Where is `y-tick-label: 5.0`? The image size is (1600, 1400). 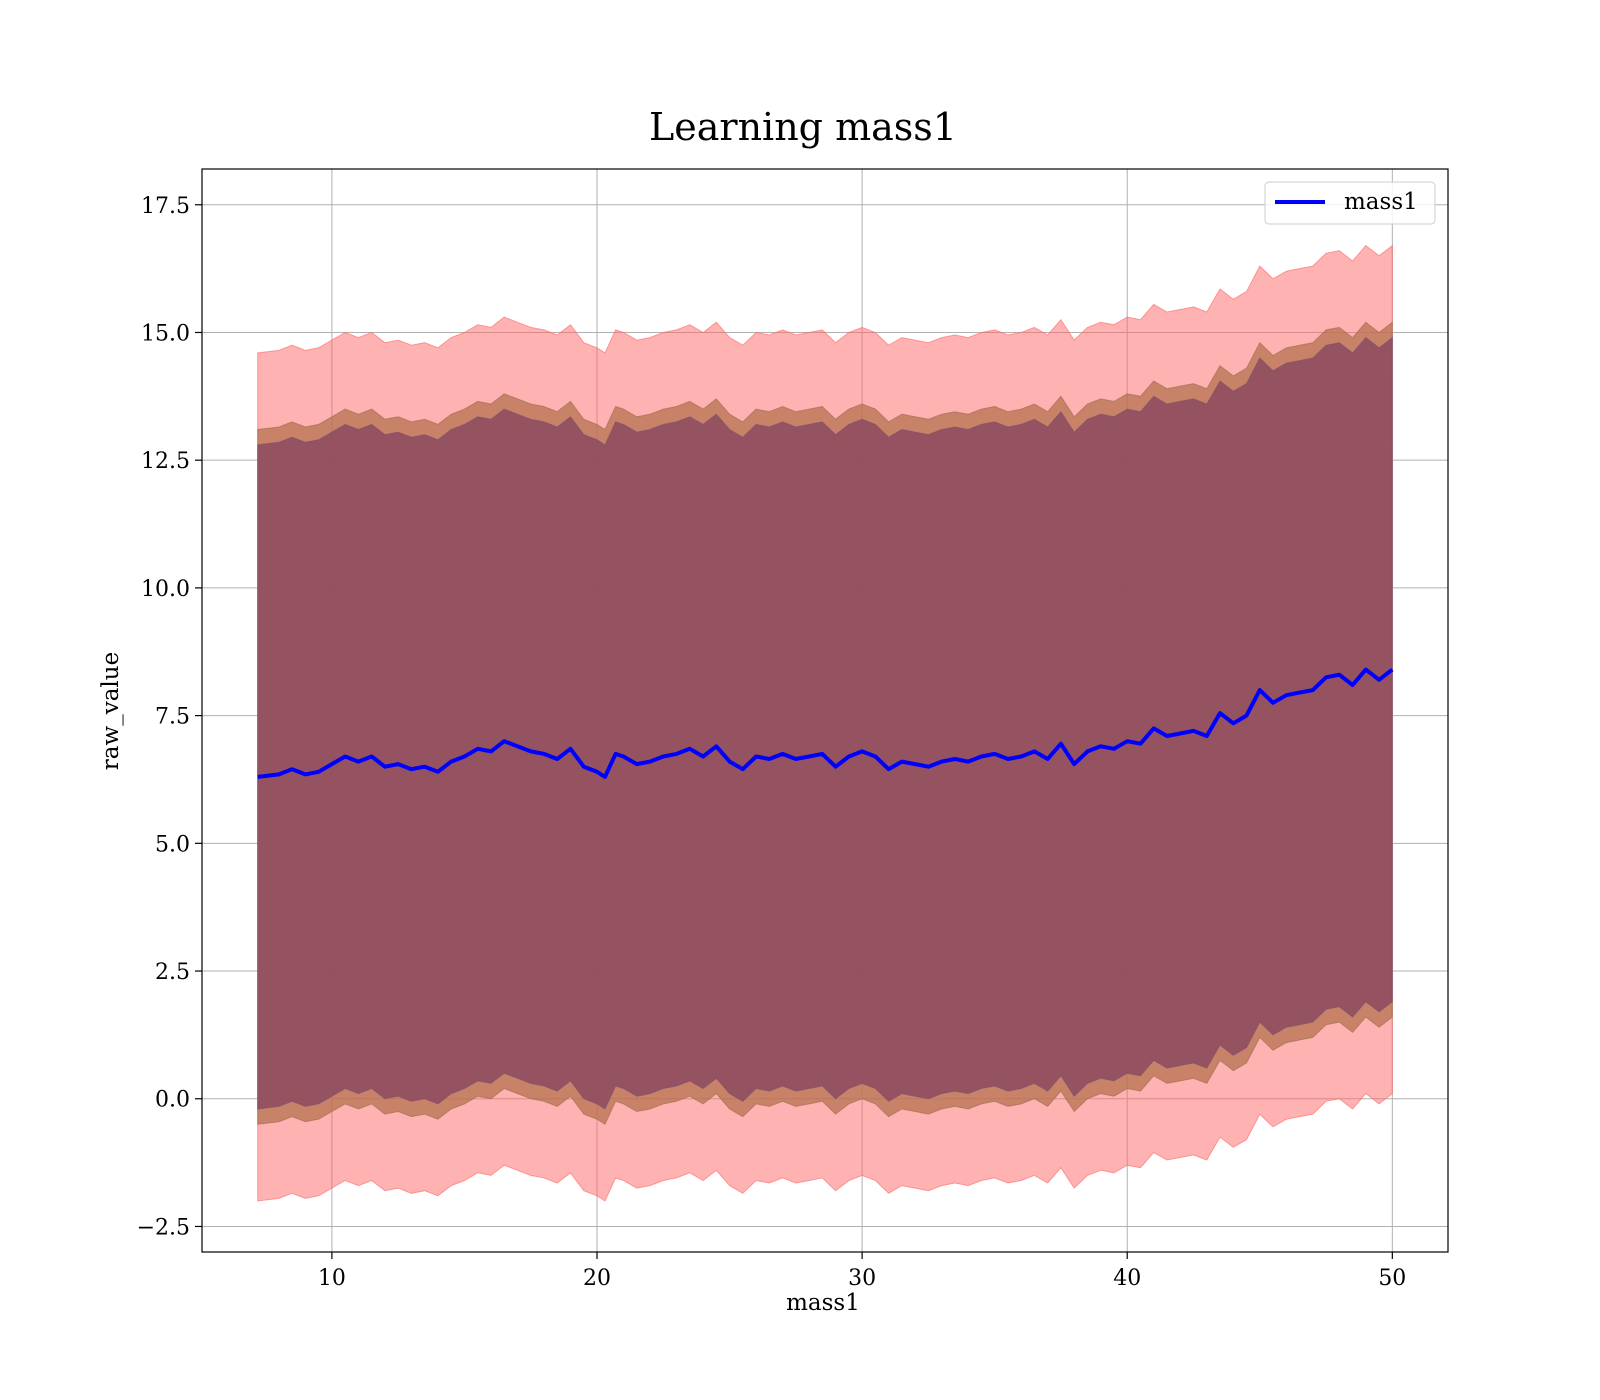 y-tick-label: 5.0 is located at coordinates (172, 844).